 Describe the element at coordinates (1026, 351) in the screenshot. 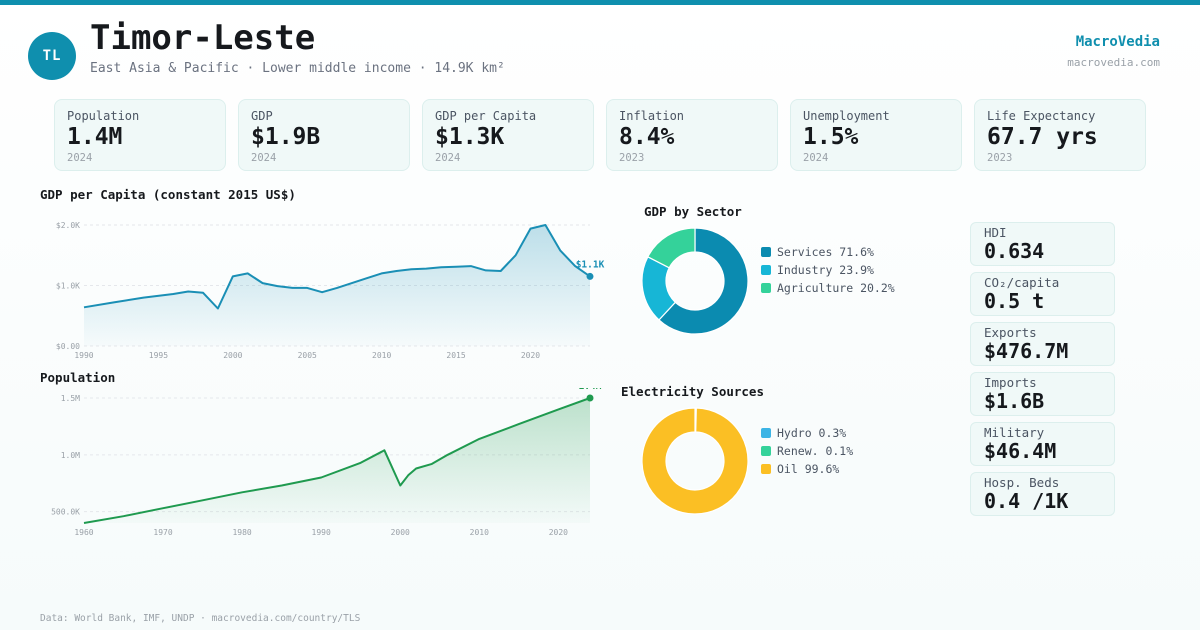

I see `stat-value: $476.7M` at that location.